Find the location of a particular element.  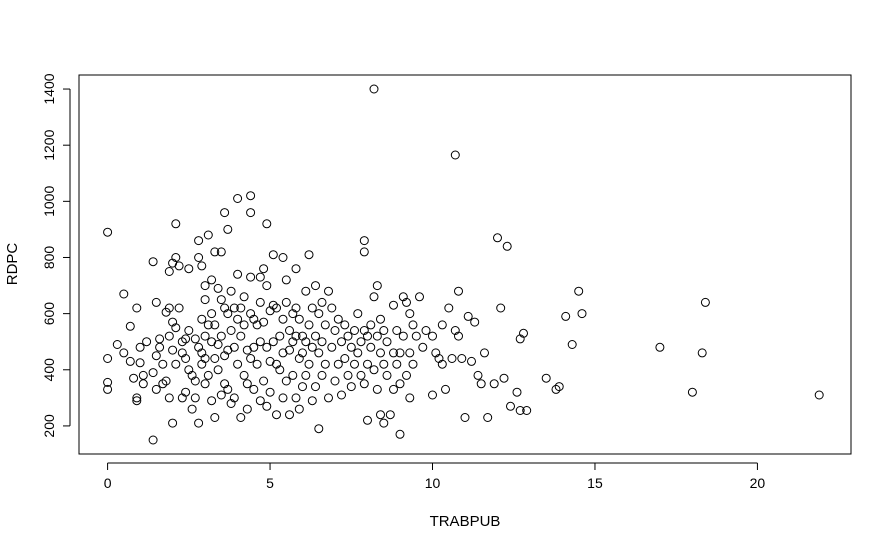

y-tick-label: 800 is located at coordinates (49, 258).